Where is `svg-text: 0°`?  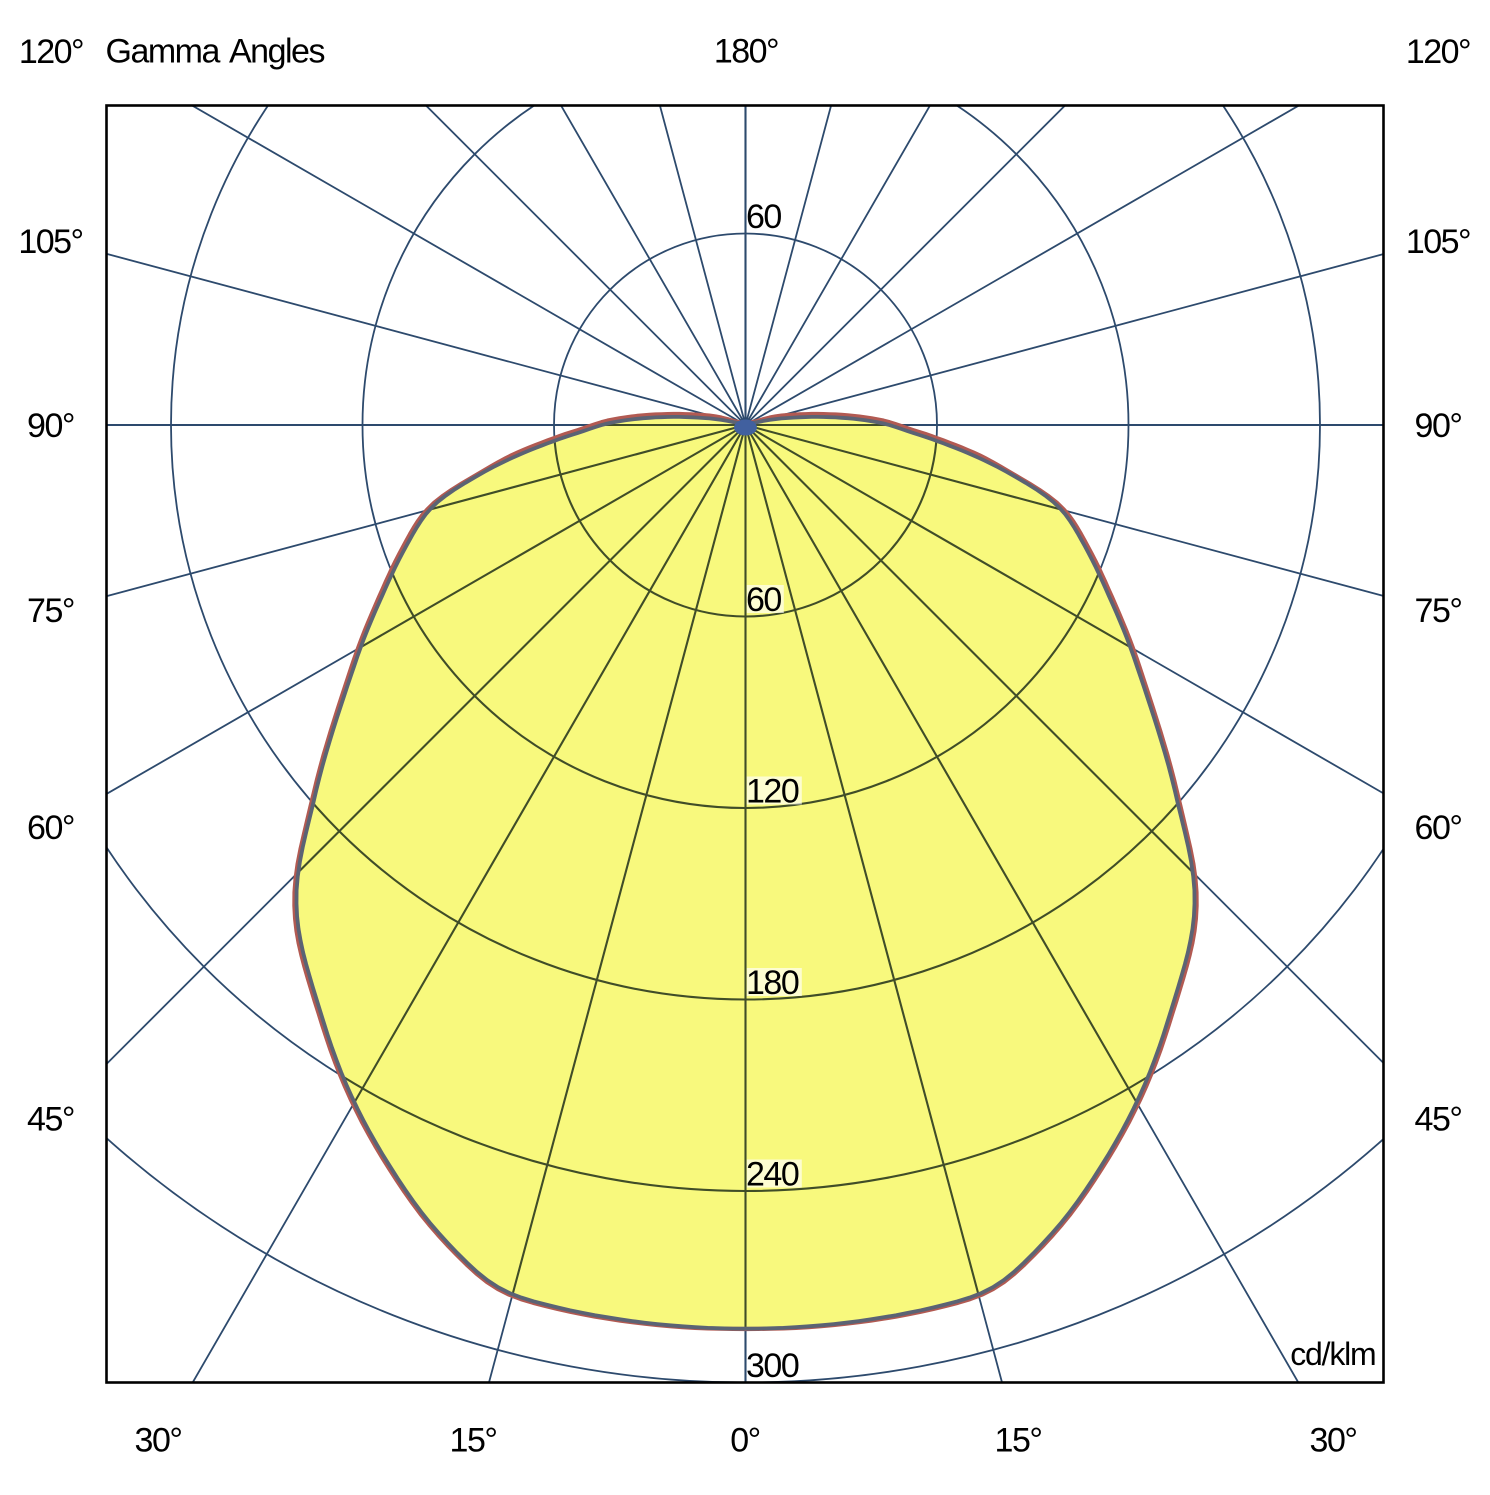
svg-text: 0° is located at coordinates (745, 1441).